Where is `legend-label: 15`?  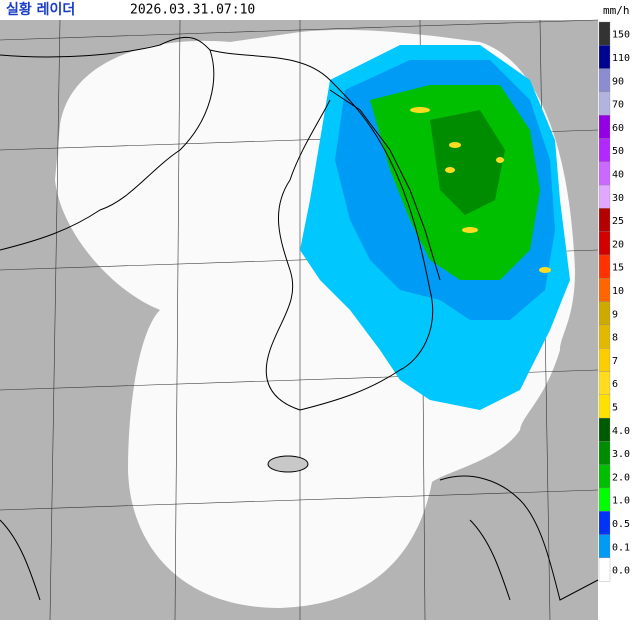
legend-label: 15 is located at coordinates (618, 268).